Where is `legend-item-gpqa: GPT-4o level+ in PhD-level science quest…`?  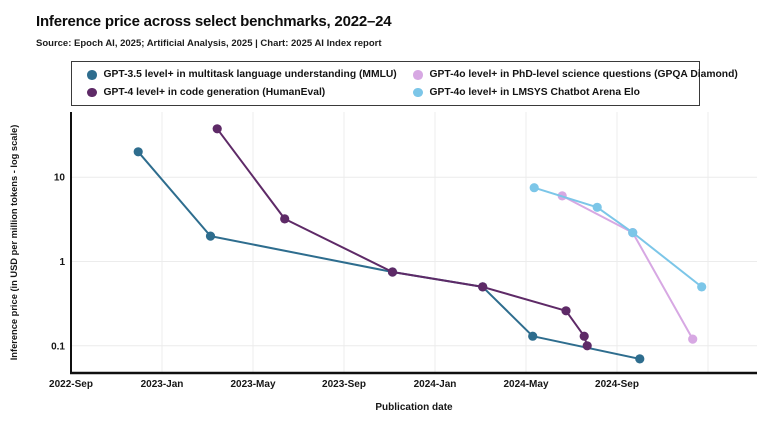 legend-item-gpqa: GPT-4o level+ in PhD-level science quest… is located at coordinates (568, 74).